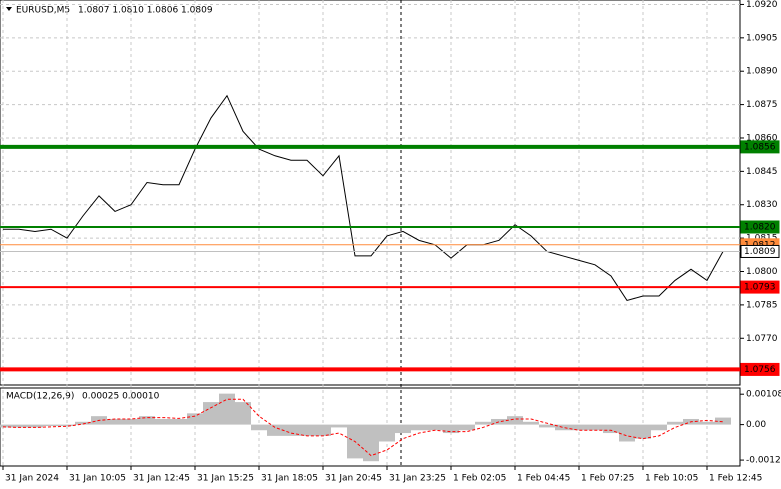 Image resolution: width=781 pixels, height=489 pixels. What do you see at coordinates (762, 105) in the screenshot?
I see `y-tick-label: 1.0875` at bounding box center [762, 105].